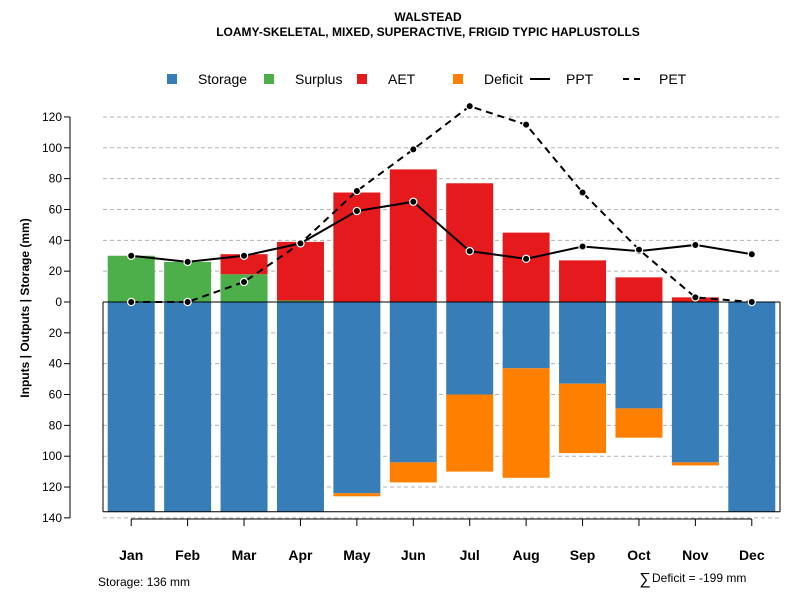 The width and height of the screenshot is (800, 600). Describe the element at coordinates (222, 79) in the screenshot. I see `legend-label-storage: Storage` at that location.